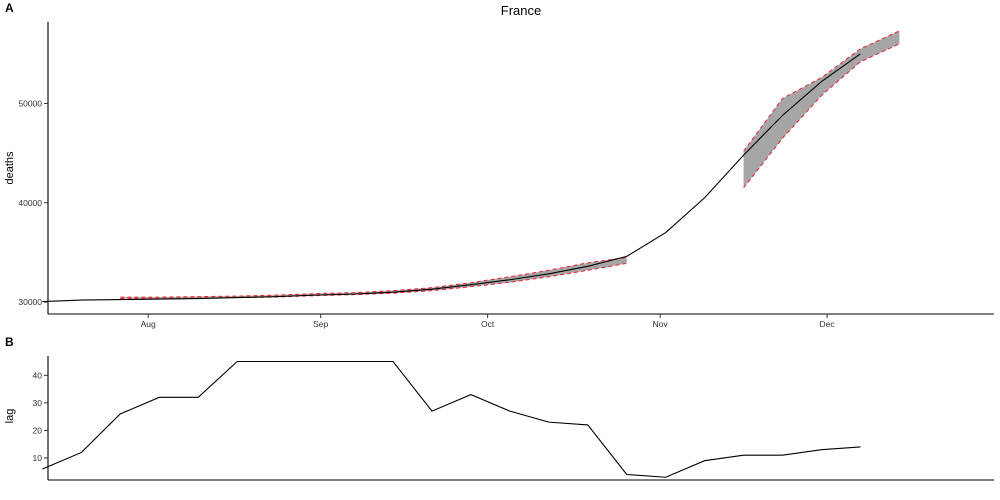  What do you see at coordinates (30, 302) in the screenshot?
I see `y-tick-label: 30000` at bounding box center [30, 302].